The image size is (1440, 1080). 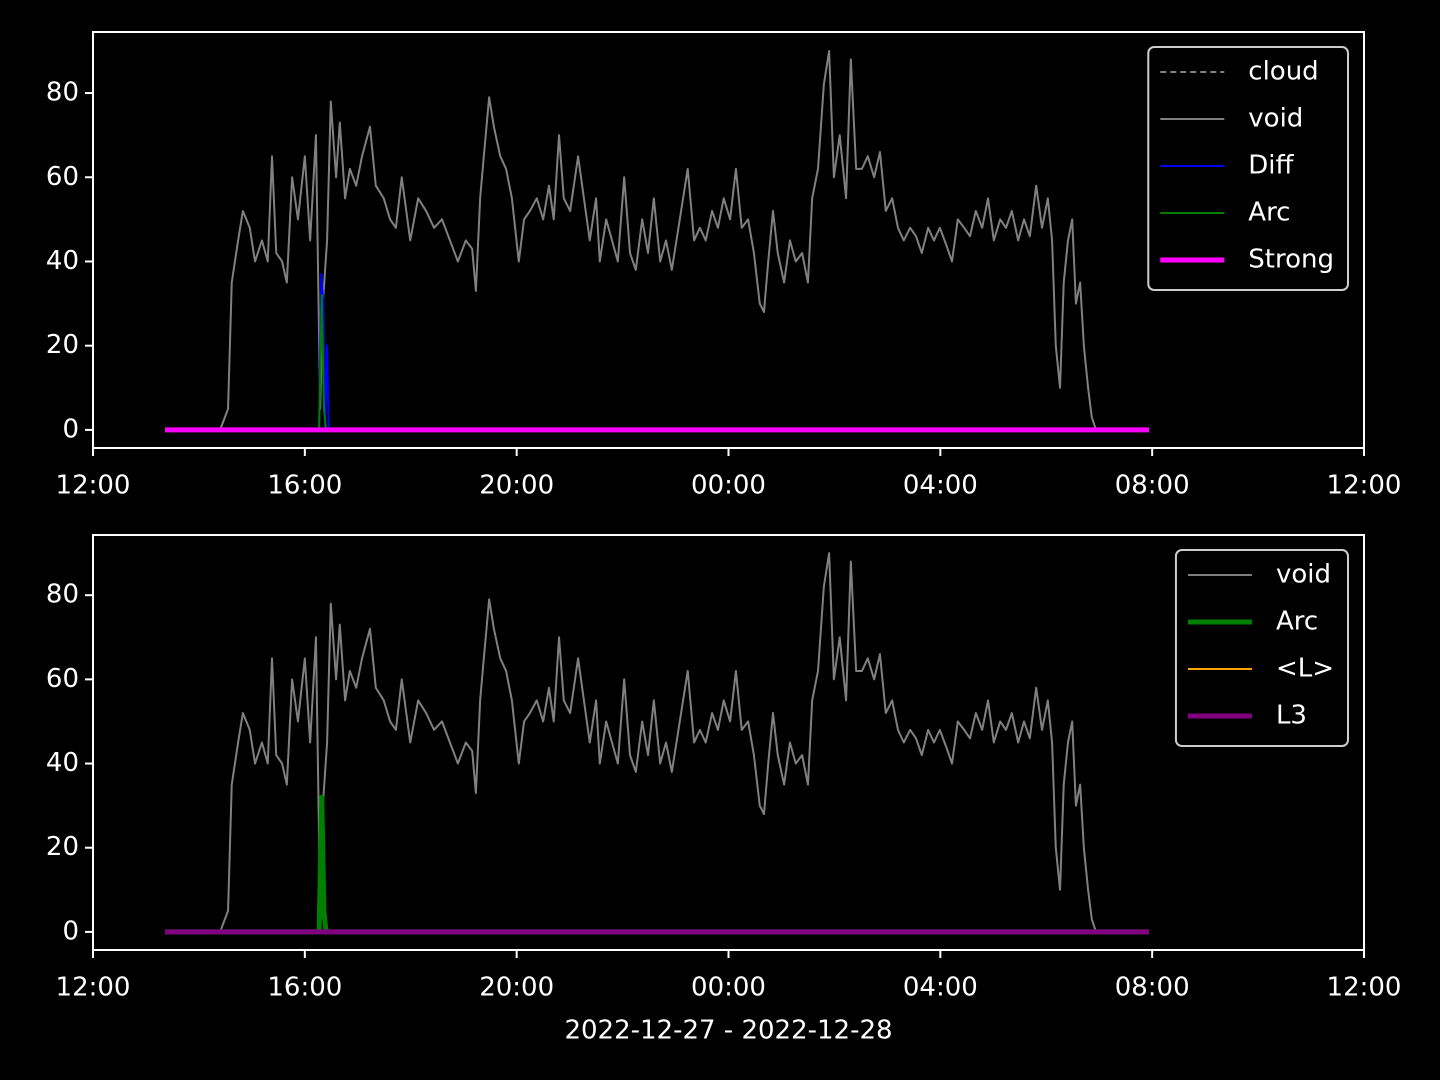 What do you see at coordinates (728, 1031) in the screenshot?
I see `x-axis-label: 2022-12-27 - 2022-12-28` at bounding box center [728, 1031].